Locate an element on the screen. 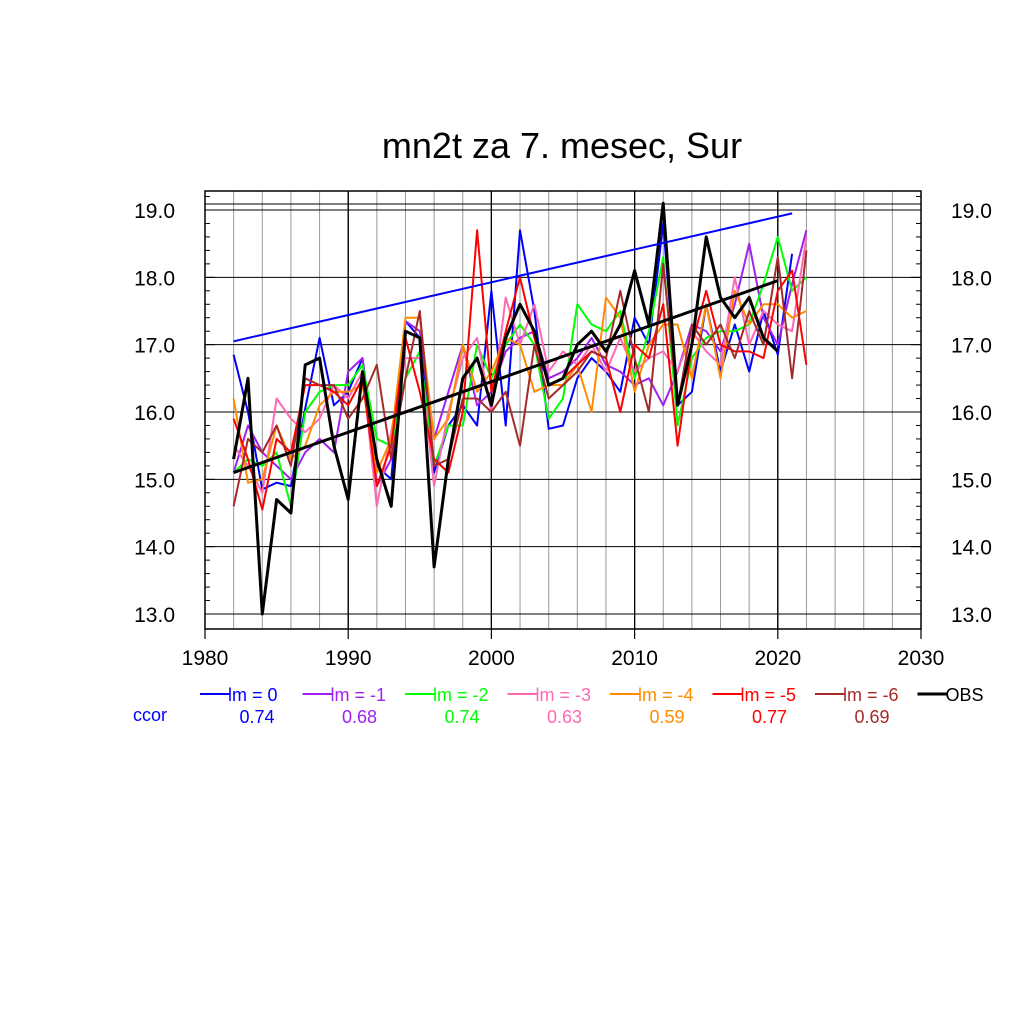 This screenshot has width=1024, height=1024. y-tick-label: 13.0 is located at coordinates (154, 615).